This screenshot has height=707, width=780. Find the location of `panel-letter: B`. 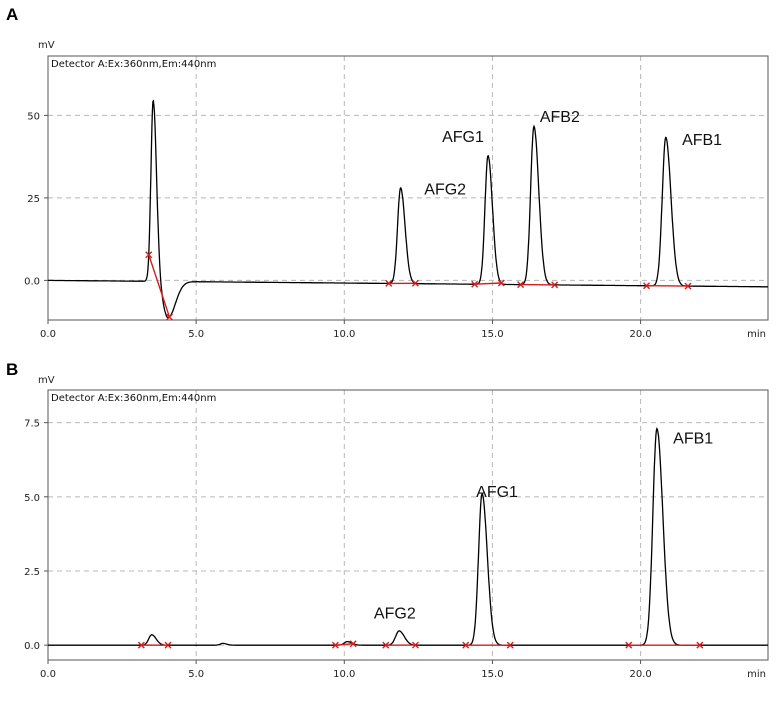

panel-letter: B is located at coordinates (12, 369).